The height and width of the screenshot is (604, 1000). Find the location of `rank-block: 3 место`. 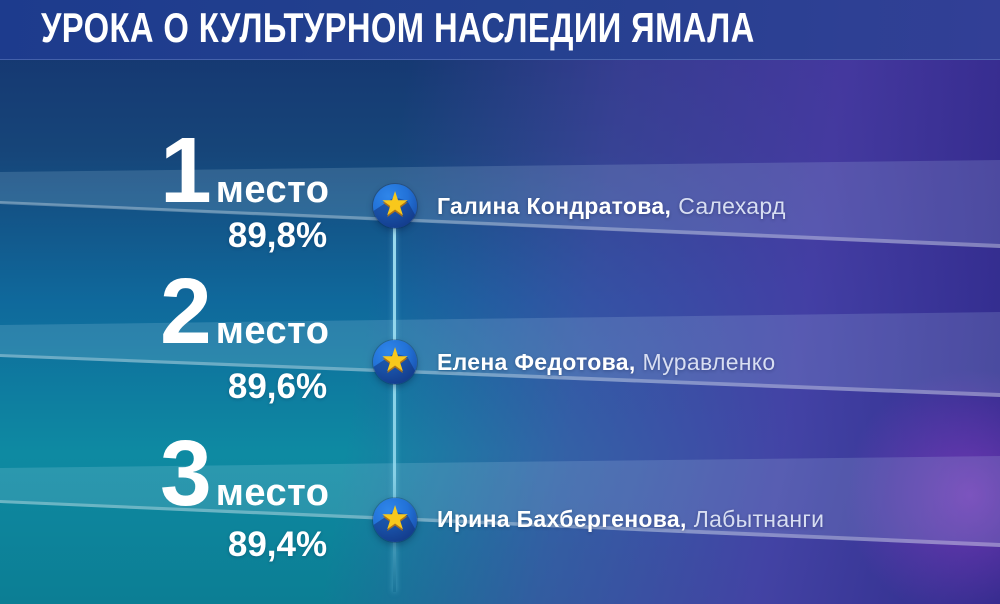

rank-block: 3 место is located at coordinates (250, 473).